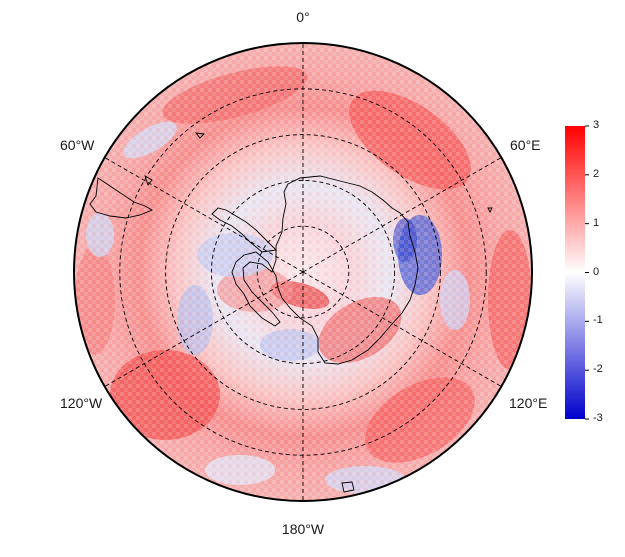 The image size is (625, 557). I want to click on parallel-circle, so click(303, 272).